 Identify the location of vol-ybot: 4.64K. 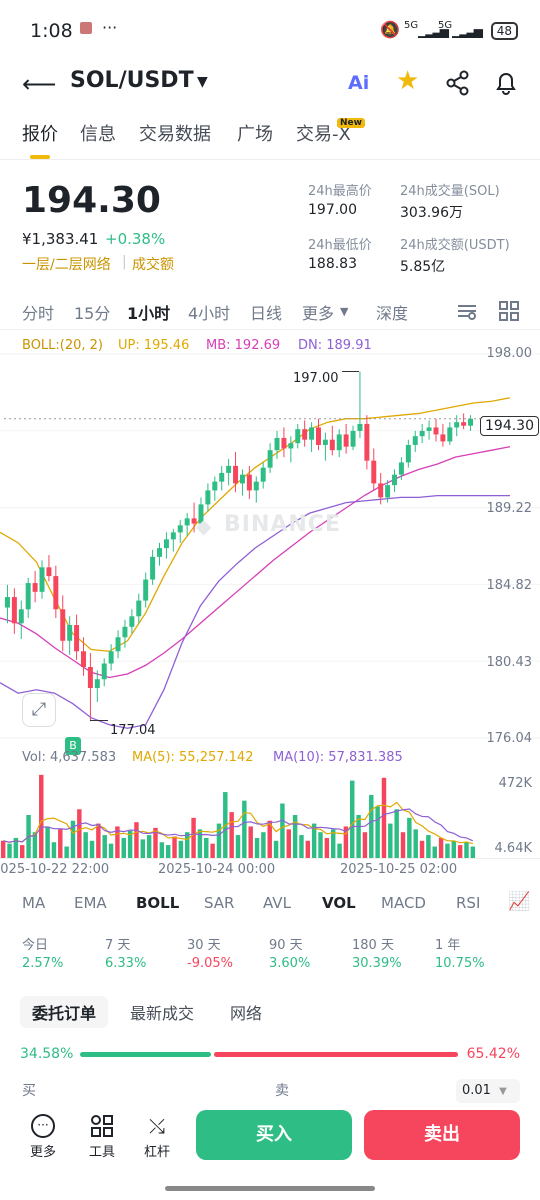
(513, 848).